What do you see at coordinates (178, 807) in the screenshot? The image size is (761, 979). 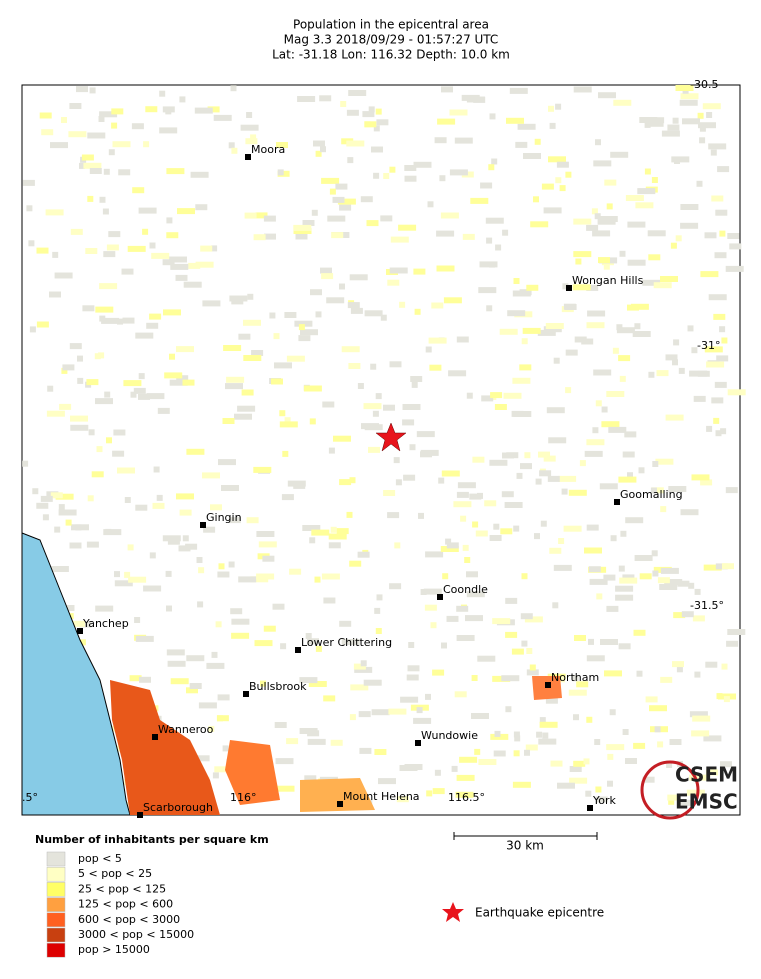 I see `town-label: Scarborough` at bounding box center [178, 807].